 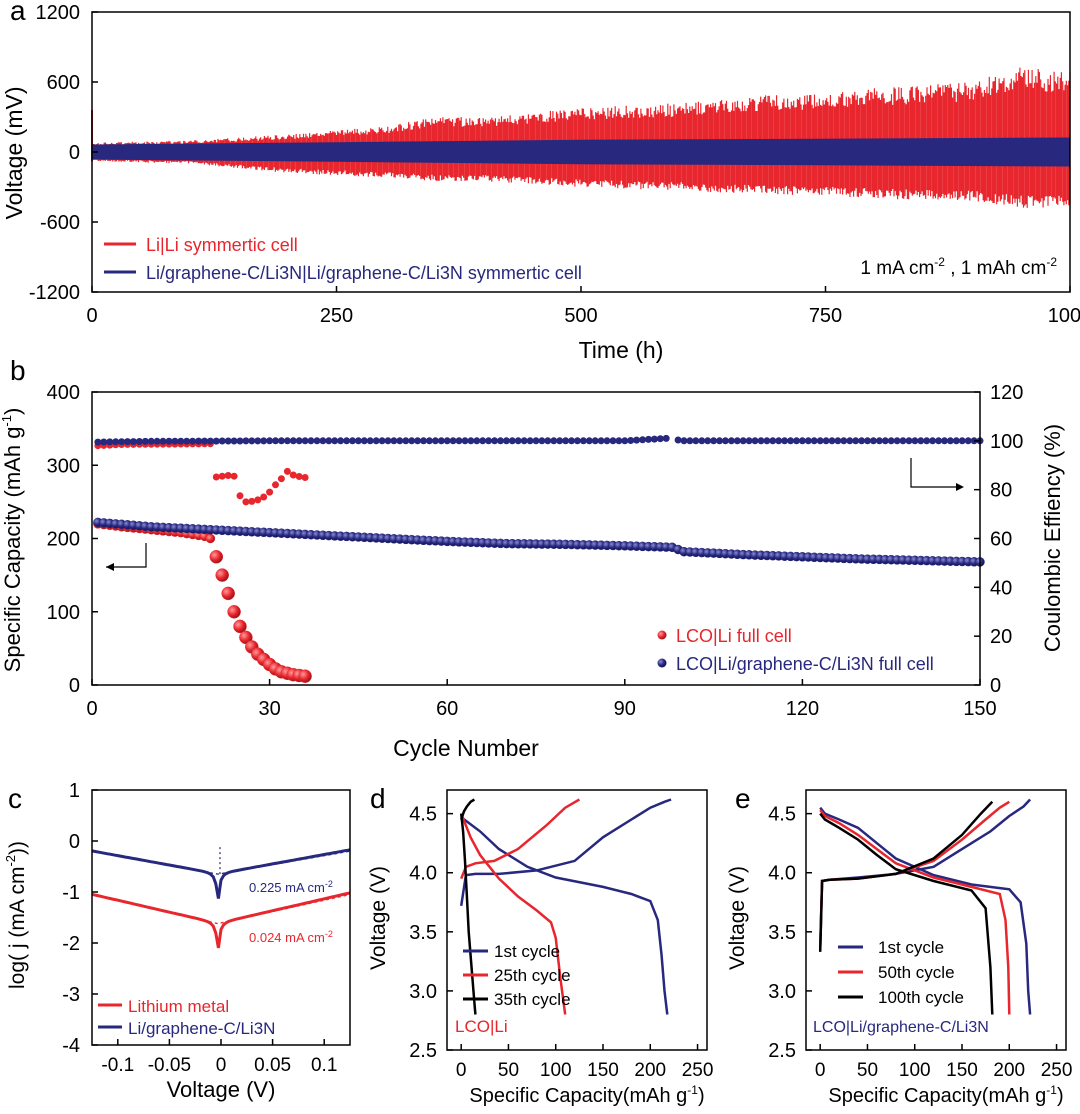 I want to click on panel-c-xtick-label: 0, so click(x=221, y=1065).